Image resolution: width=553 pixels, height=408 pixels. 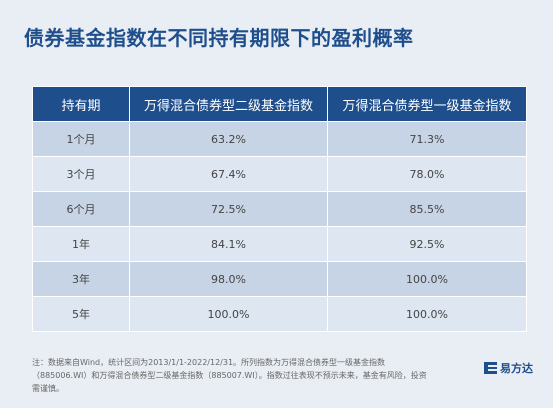 What do you see at coordinates (81, 104) in the screenshot?
I see `header-holding-period: 持有期` at bounding box center [81, 104].